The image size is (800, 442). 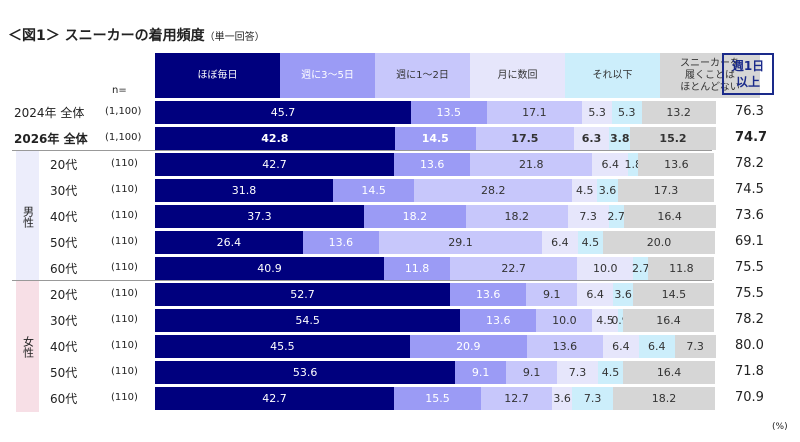 What do you see at coordinates (282, 346) in the screenshot?
I see `bar-segment: 45.5` at bounding box center [282, 346].